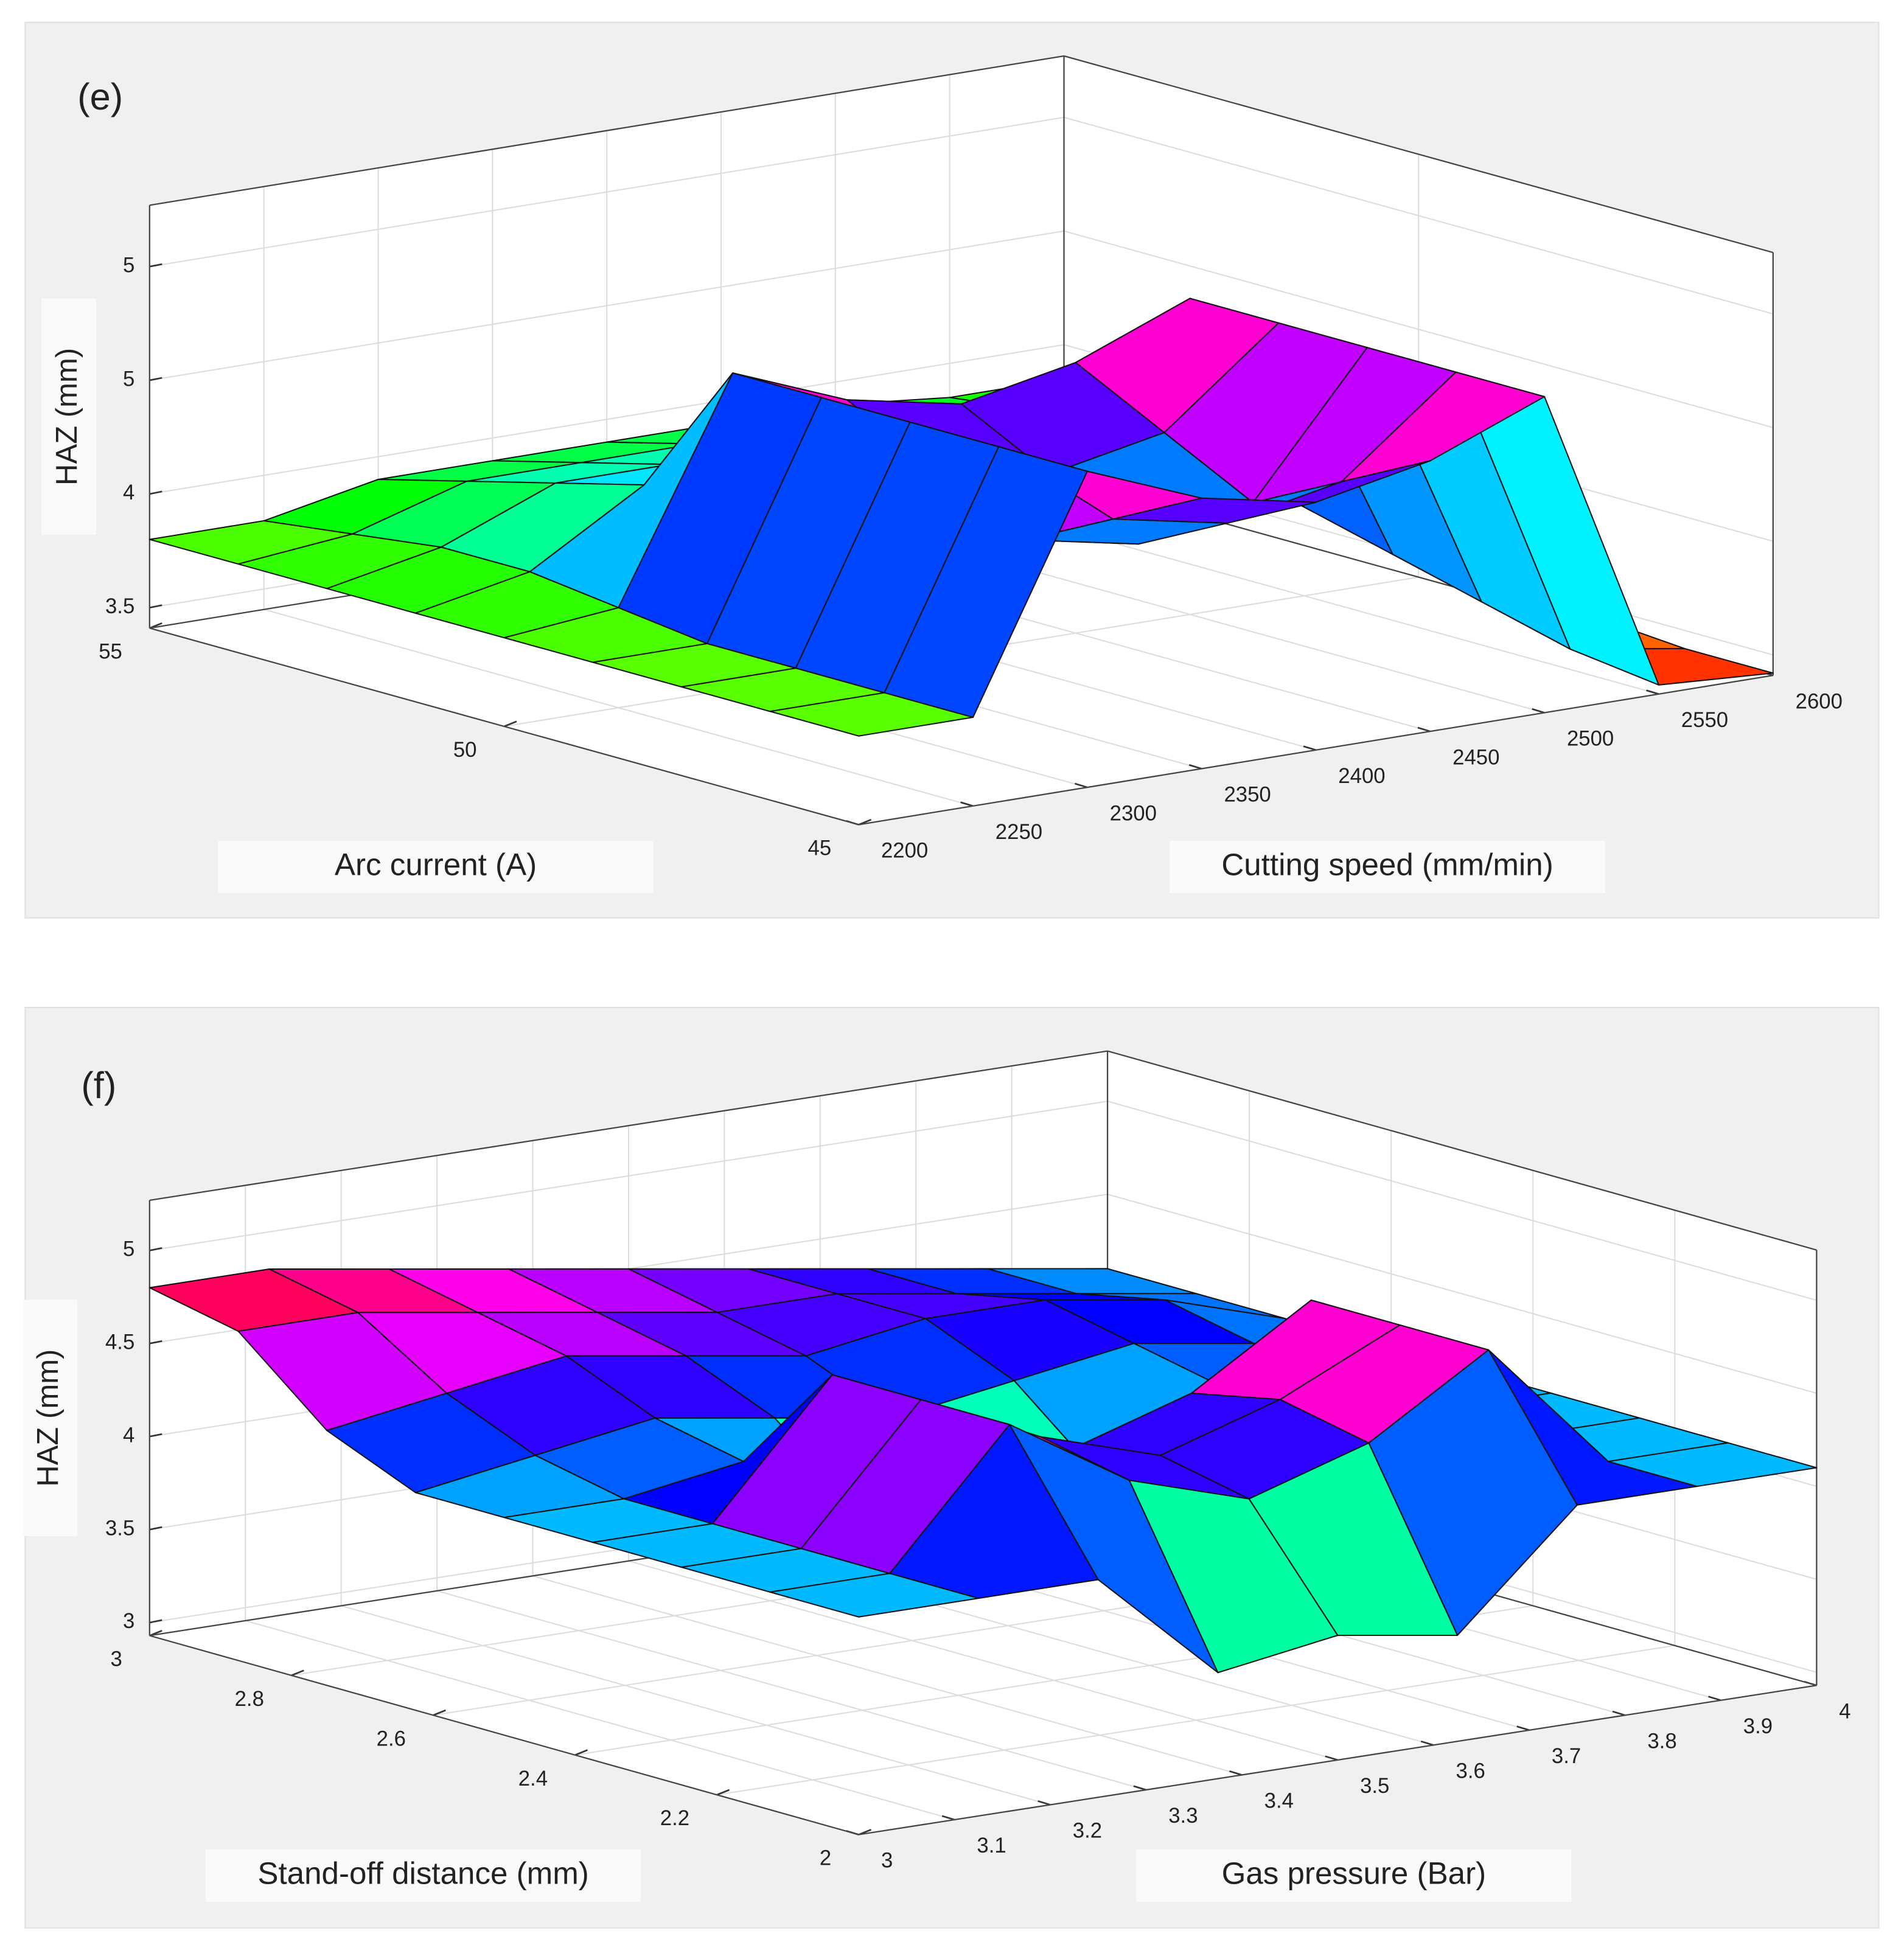  I want to click on x-tick-label: 2350, so click(1247, 795).